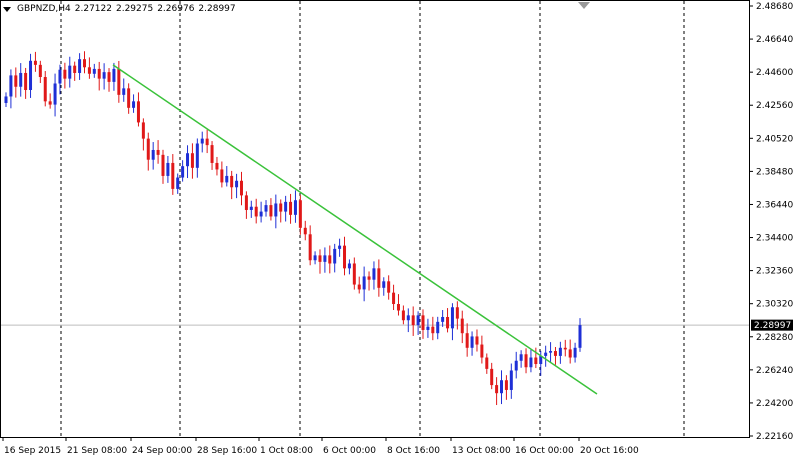  I want to click on y-tick-label: 2.46640, so click(774, 40).